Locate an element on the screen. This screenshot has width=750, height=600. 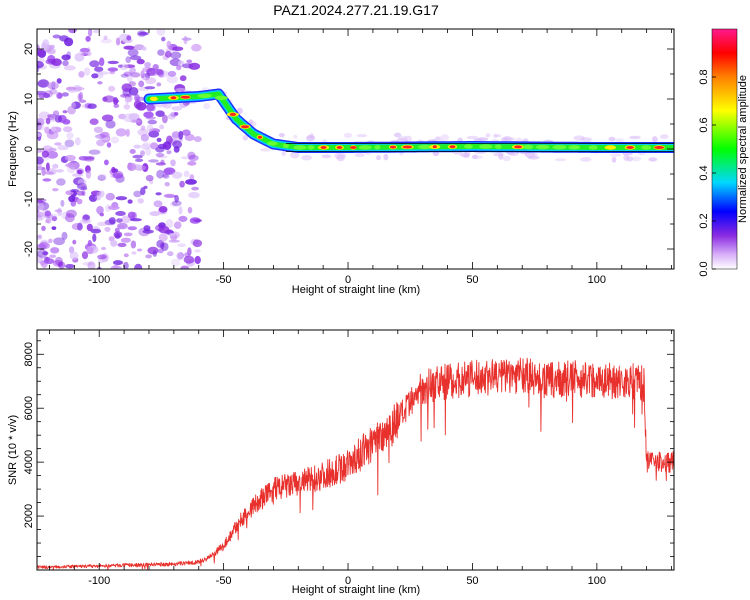
spectrogram-y-tick-label: 0 is located at coordinates (29, 149).